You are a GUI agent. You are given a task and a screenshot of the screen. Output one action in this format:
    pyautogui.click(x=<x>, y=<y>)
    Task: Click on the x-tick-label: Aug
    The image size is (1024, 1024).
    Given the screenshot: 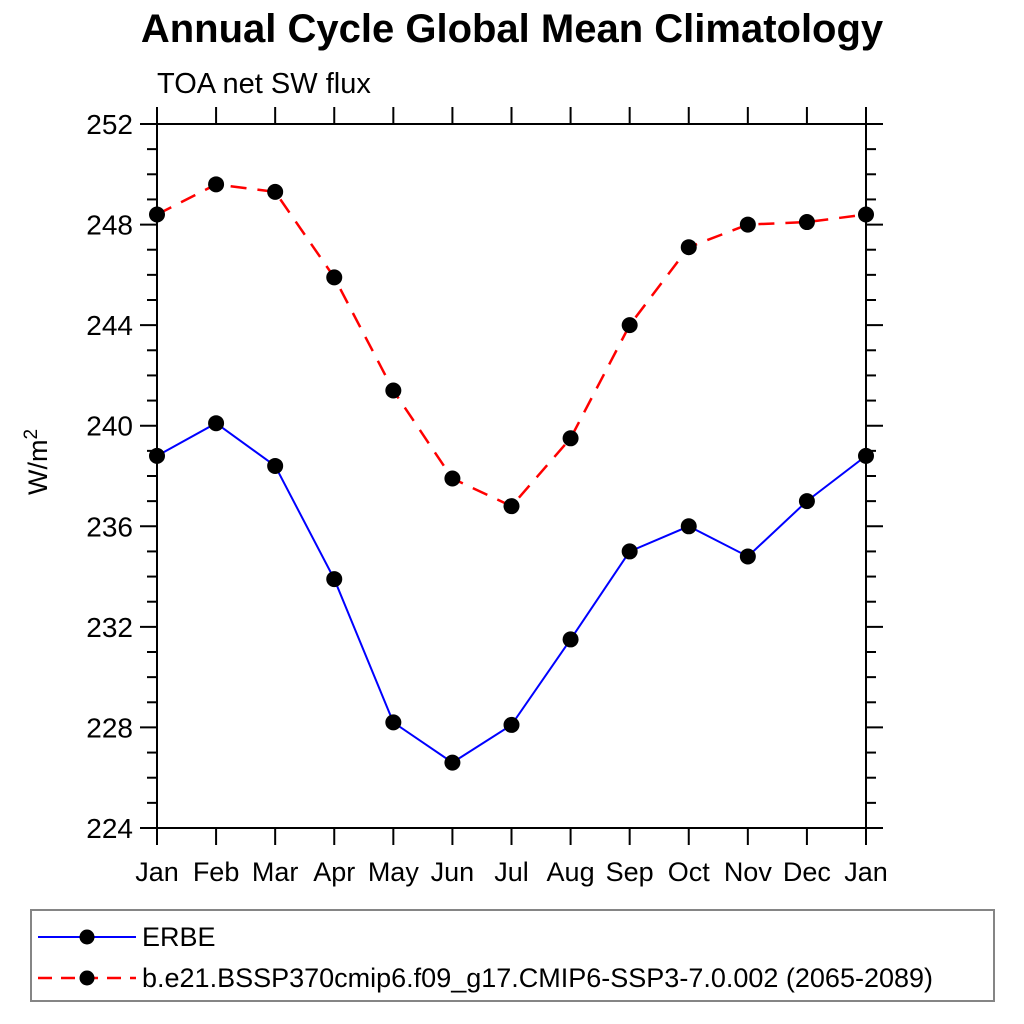 What is the action you would take?
    pyautogui.click(x=571, y=872)
    